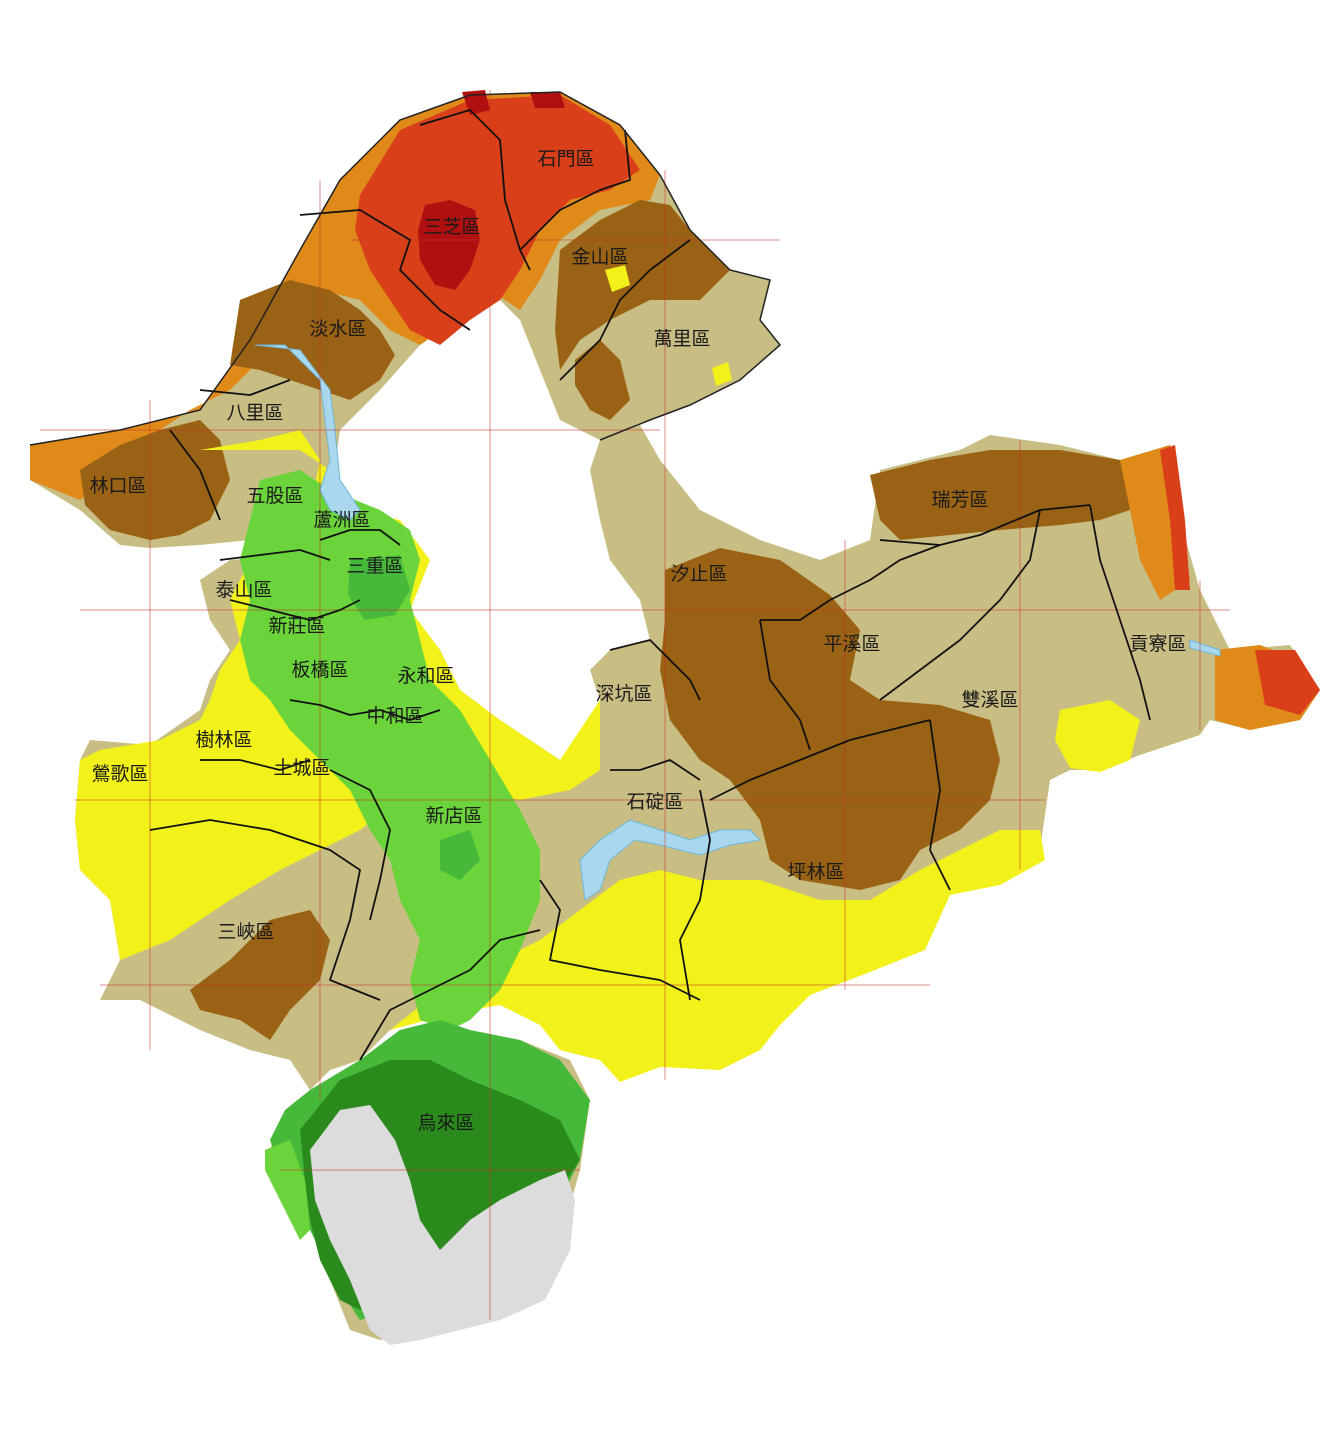 The width and height of the screenshot is (1333, 1444). Describe the element at coordinates (255, 765) in the screenshot. I see `boundary-shulin-tucheng` at that location.